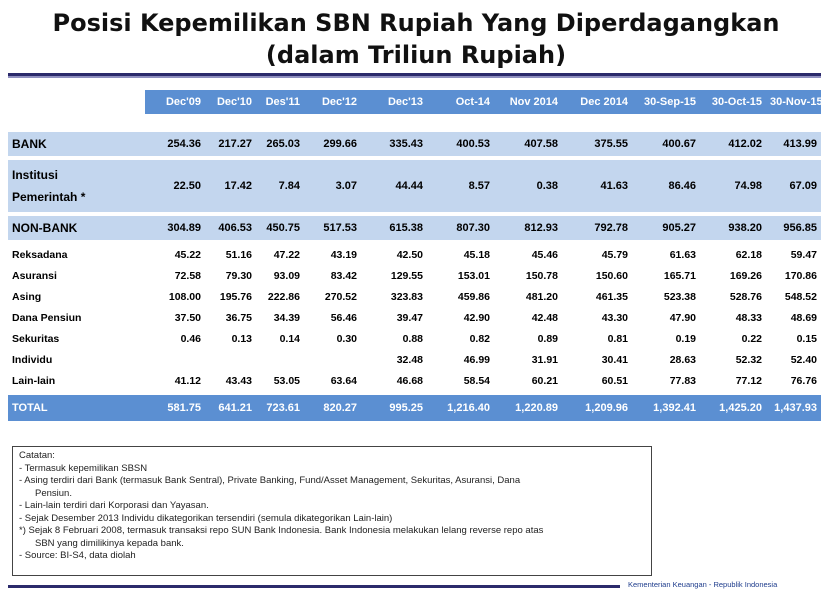  Describe the element at coordinates (235, 296) in the screenshot. I see `table-cell: 195.76` at that location.